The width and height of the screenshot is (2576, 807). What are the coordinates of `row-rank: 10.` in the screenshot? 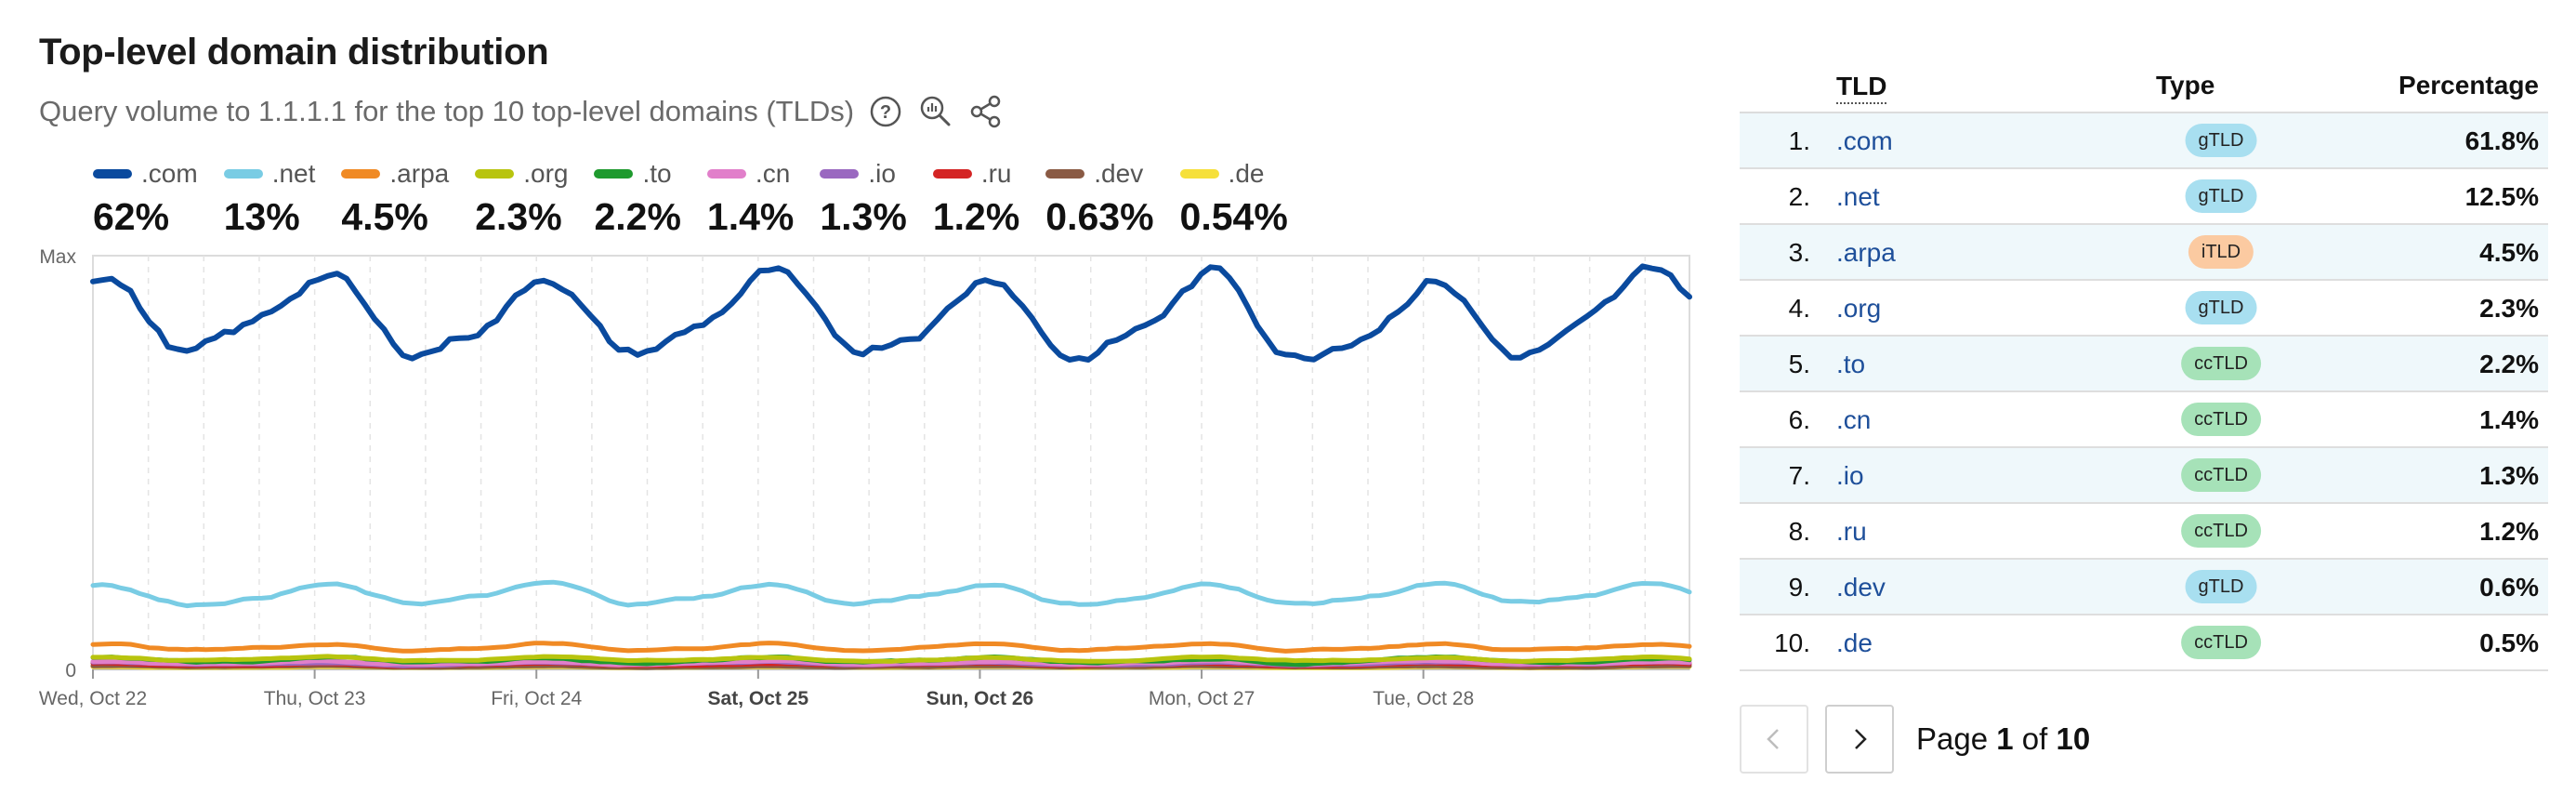 It's located at (1792, 642).